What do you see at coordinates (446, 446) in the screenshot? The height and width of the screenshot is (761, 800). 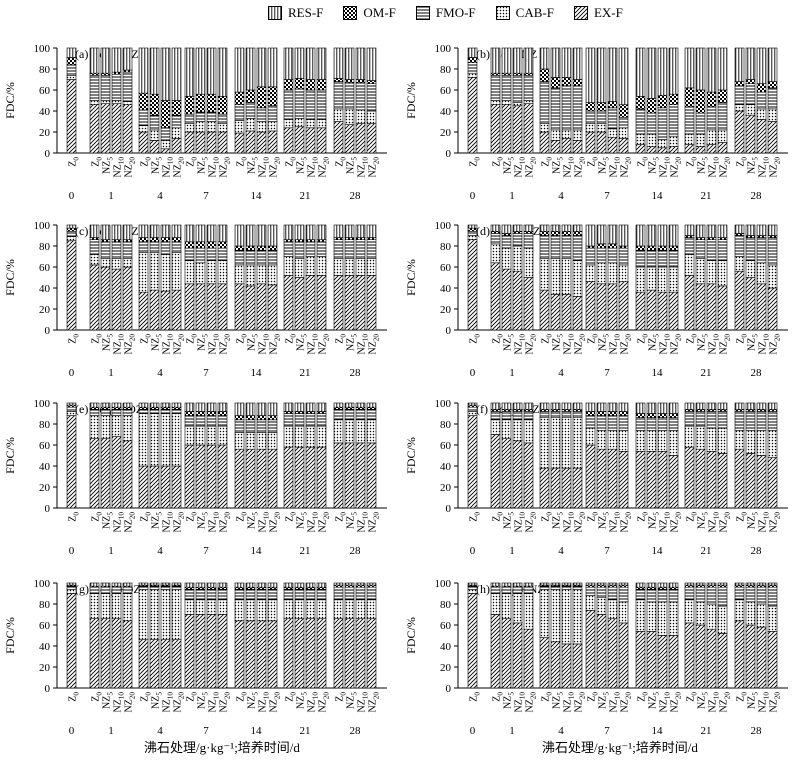 I see `y-tick-label: 60` at bounding box center [446, 446].